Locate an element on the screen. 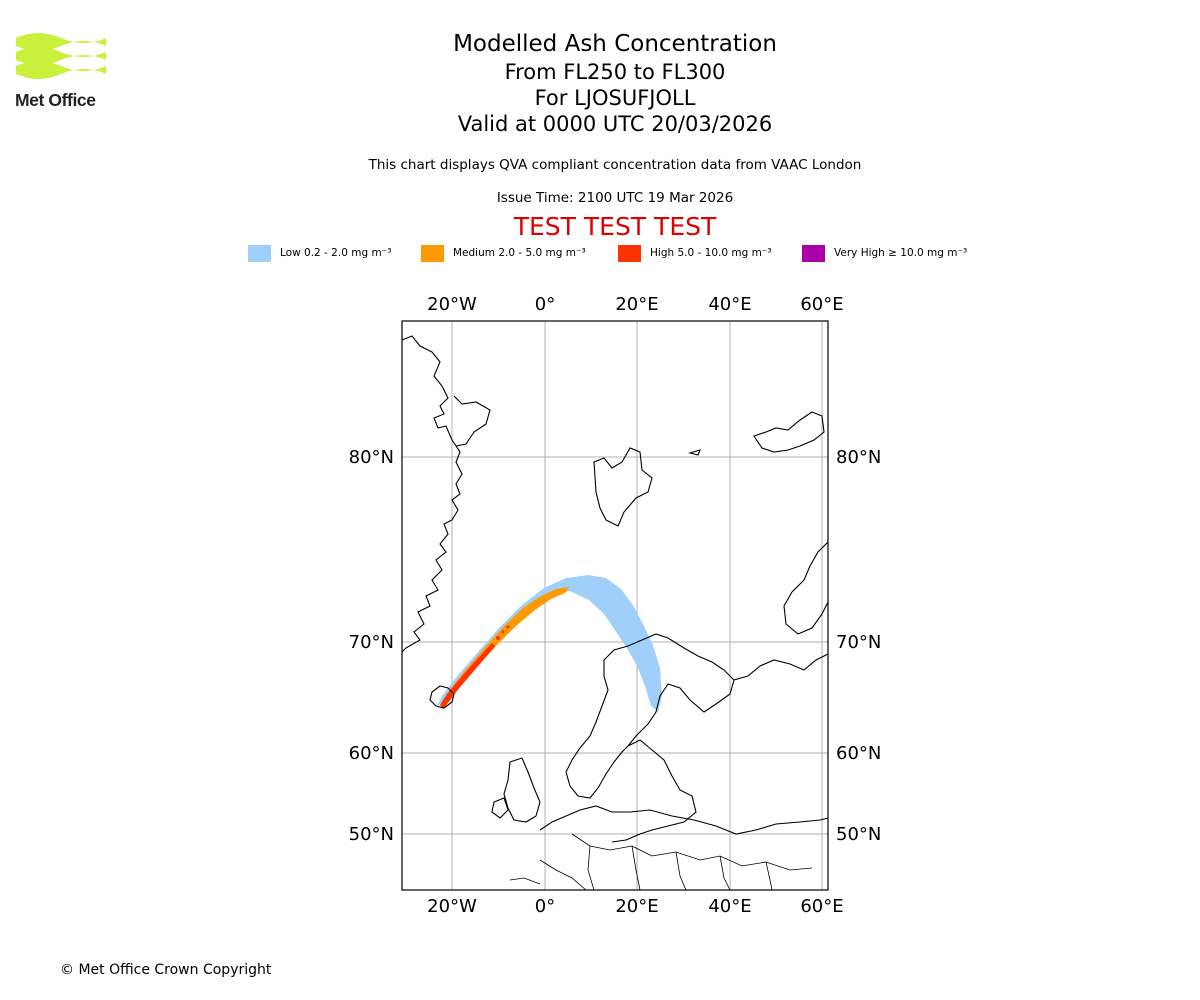 This screenshot has height=1000, width=1200. met-office-logo-text: Met Office is located at coordinates (55, 100).